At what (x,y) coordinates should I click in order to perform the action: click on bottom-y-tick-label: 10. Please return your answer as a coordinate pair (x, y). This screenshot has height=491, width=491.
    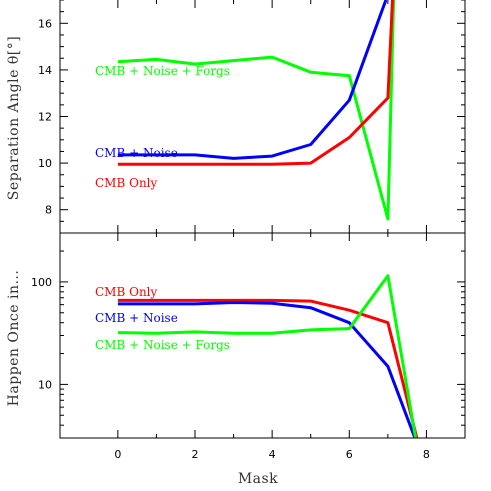
    Looking at the image, I should click on (45, 384).